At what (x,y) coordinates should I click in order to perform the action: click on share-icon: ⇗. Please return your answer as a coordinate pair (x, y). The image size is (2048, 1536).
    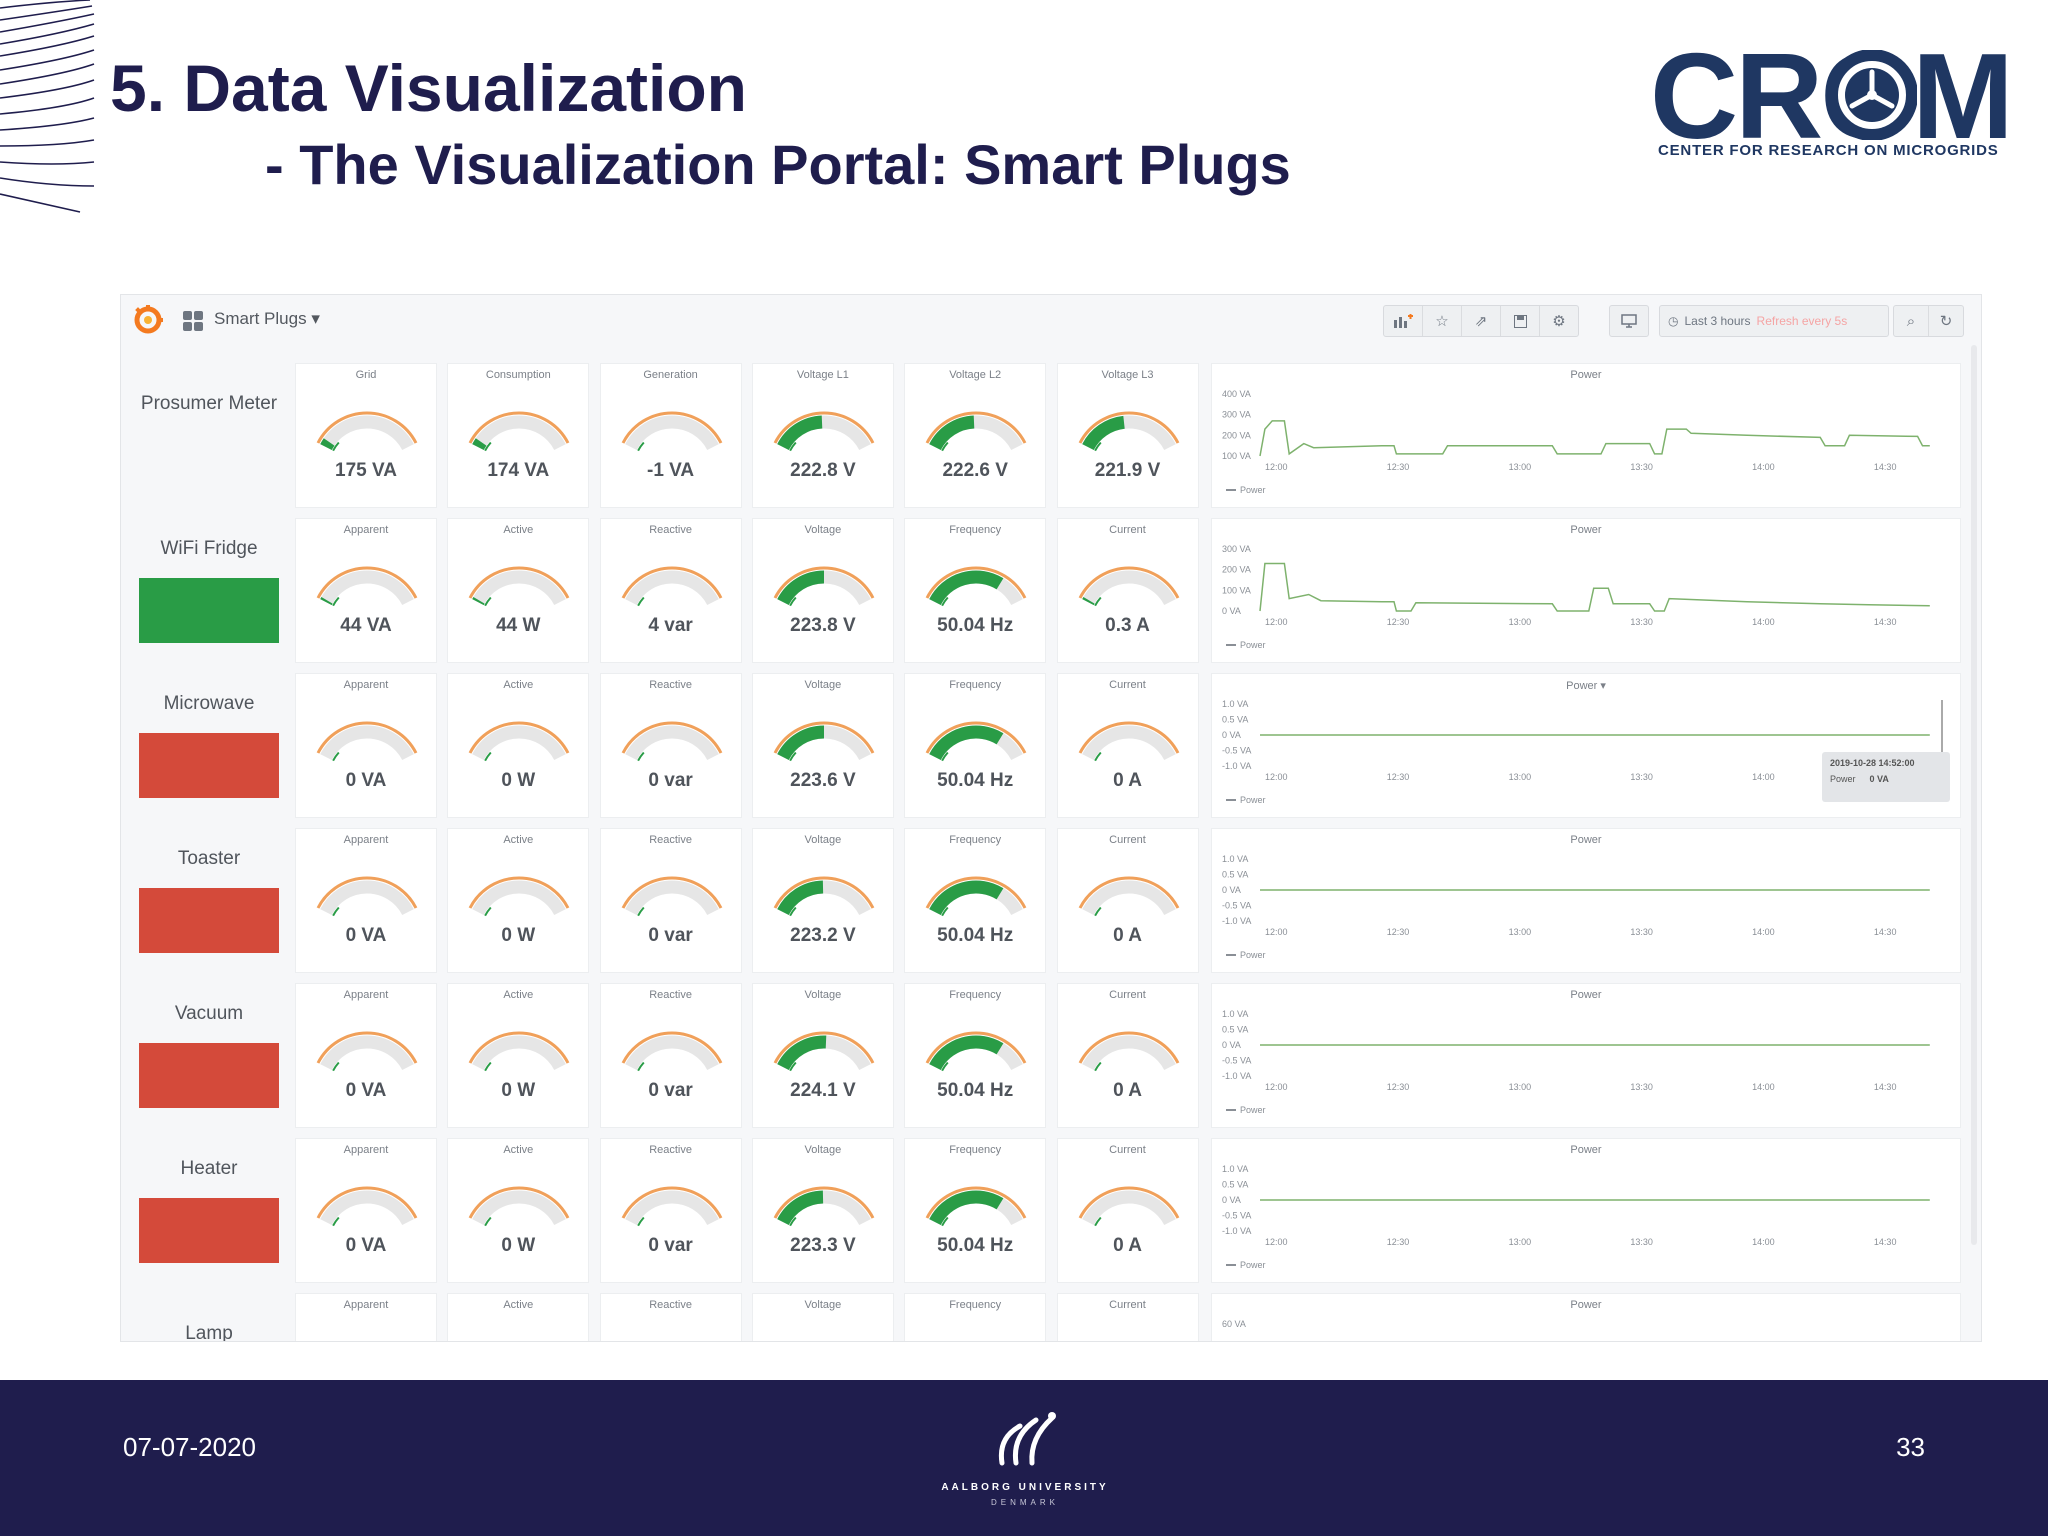
    Looking at the image, I should click on (1481, 321).